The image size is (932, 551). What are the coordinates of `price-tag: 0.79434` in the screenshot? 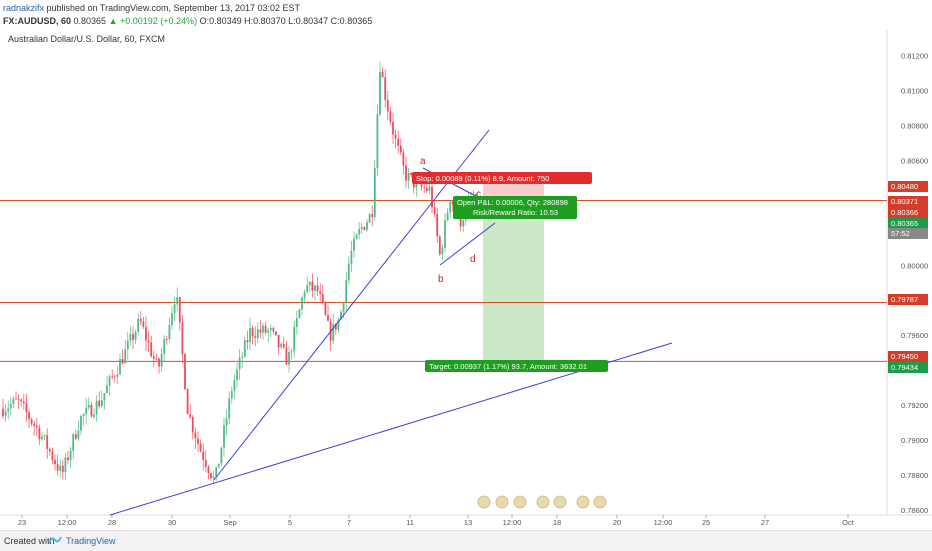 It's located at (904, 367).